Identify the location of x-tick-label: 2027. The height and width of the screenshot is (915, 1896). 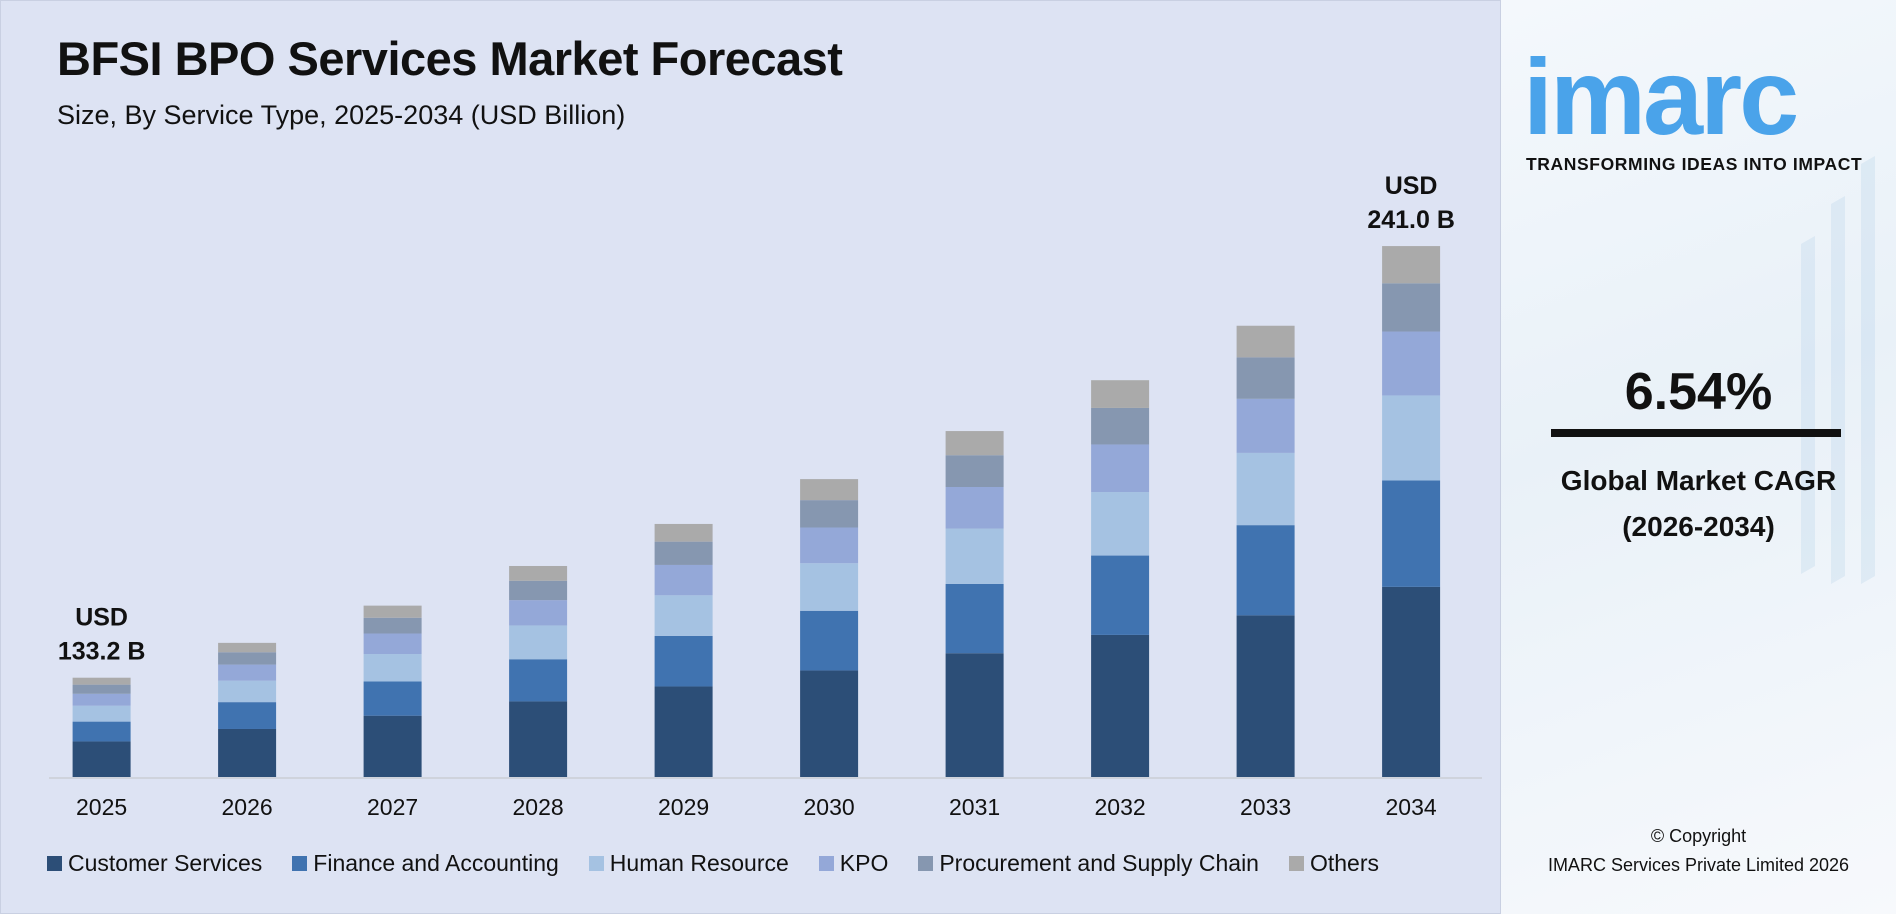
(392, 807).